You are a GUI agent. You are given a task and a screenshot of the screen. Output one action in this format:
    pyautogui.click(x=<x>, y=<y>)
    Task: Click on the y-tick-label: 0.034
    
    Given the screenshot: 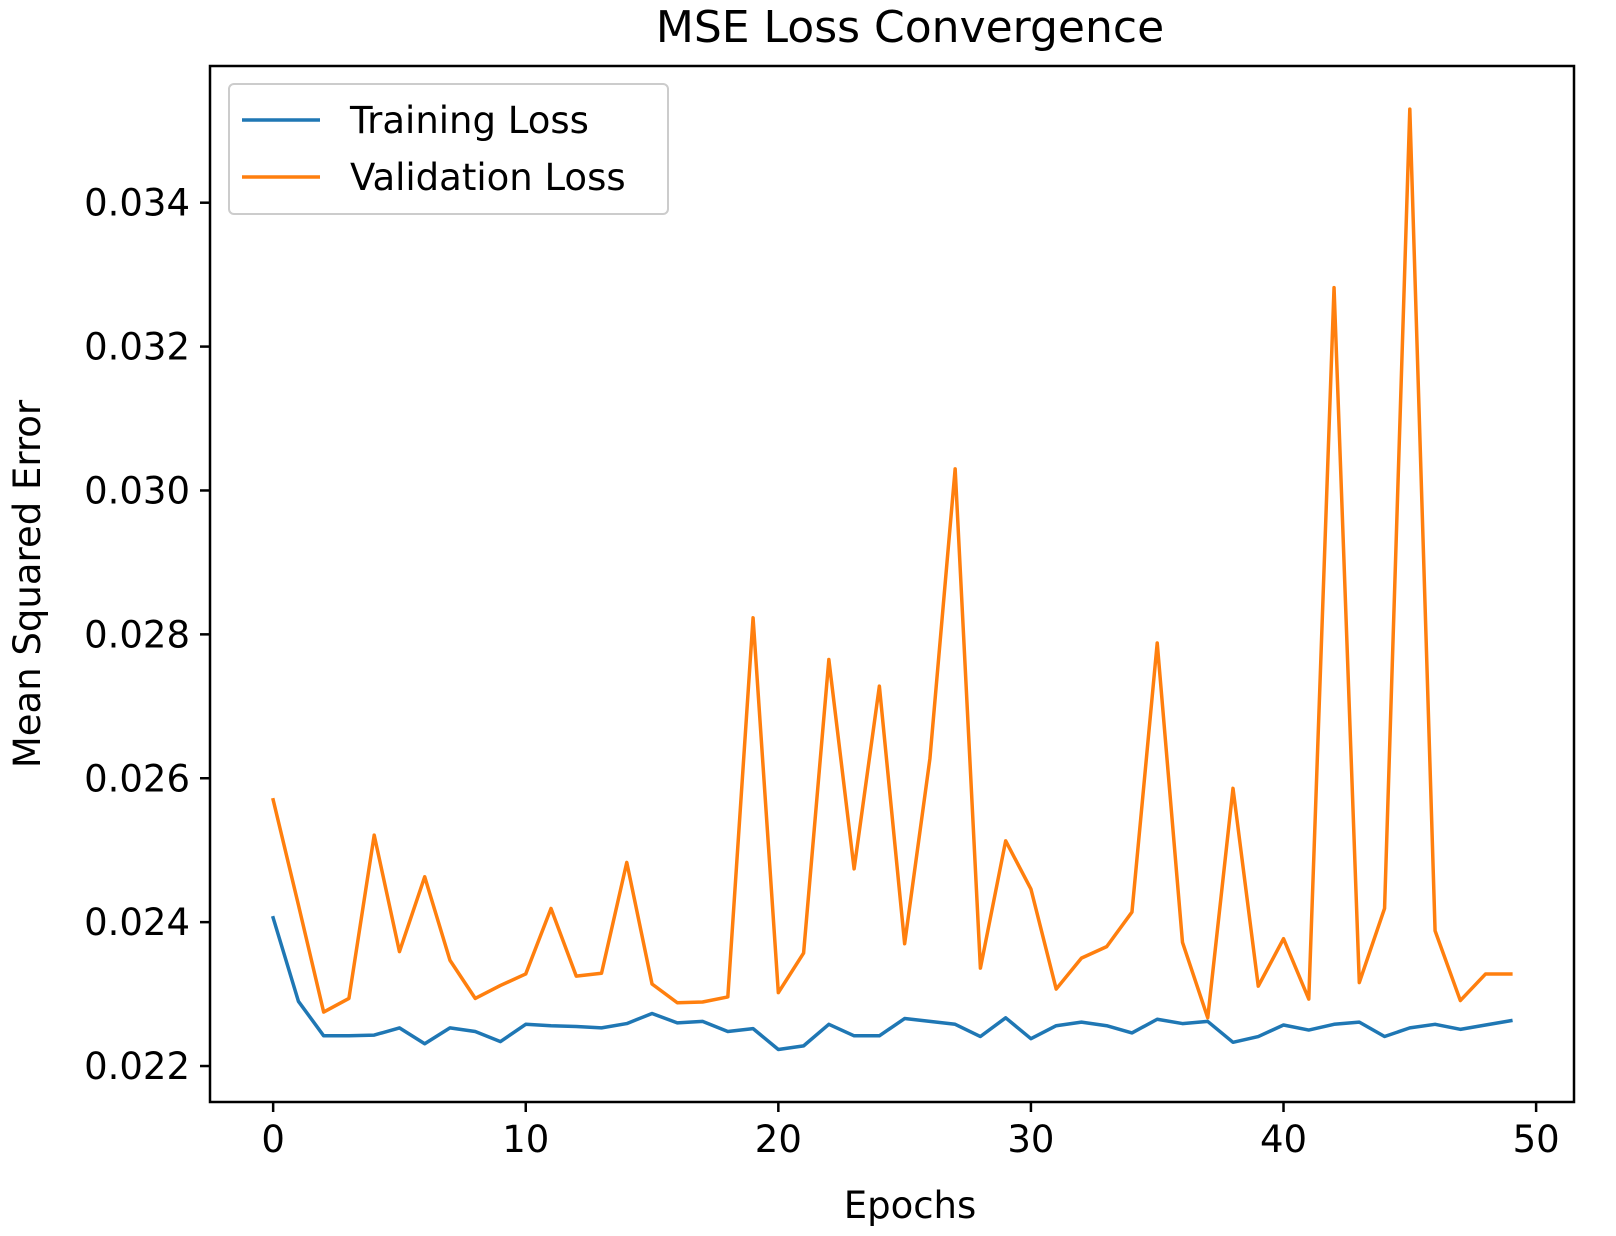 What is the action you would take?
    pyautogui.click(x=137, y=203)
    